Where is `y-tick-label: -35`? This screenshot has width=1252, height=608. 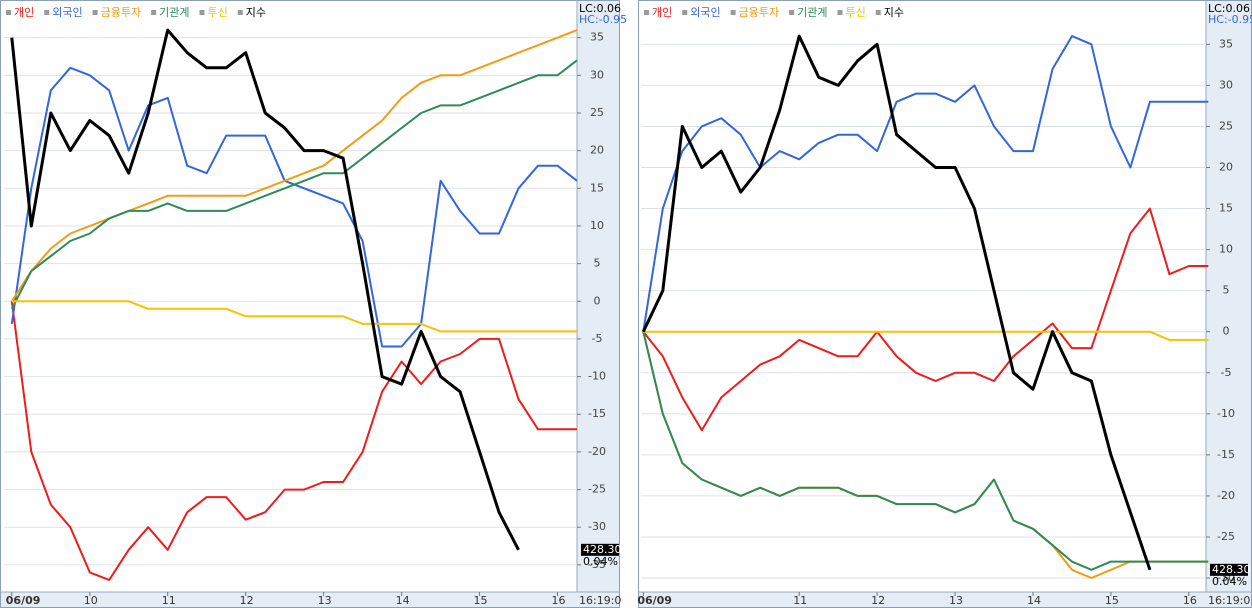 y-tick-label: -35 is located at coordinates (597, 564).